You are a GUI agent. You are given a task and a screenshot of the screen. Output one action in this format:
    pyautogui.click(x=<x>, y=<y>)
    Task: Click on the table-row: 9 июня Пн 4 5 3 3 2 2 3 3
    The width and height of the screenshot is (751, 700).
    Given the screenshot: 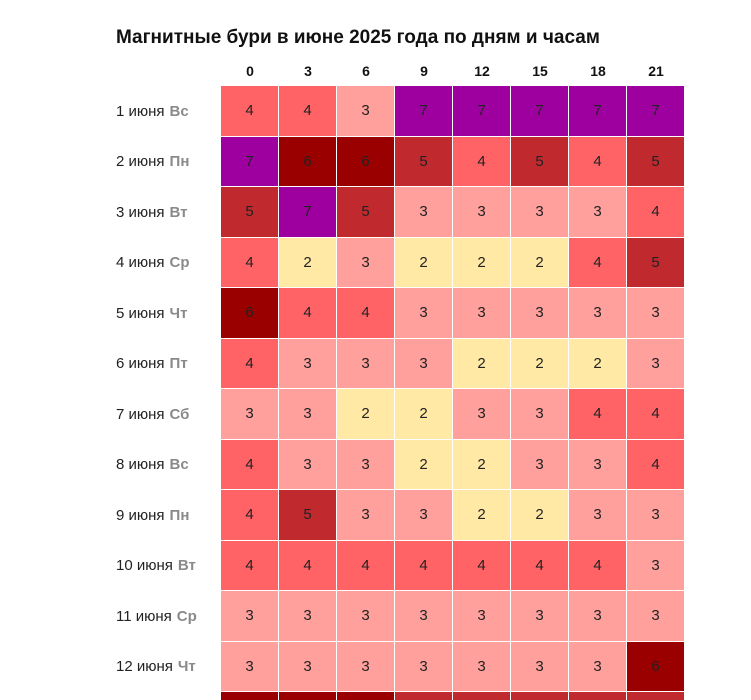 What is the action you would take?
    pyautogui.click(x=342, y=515)
    